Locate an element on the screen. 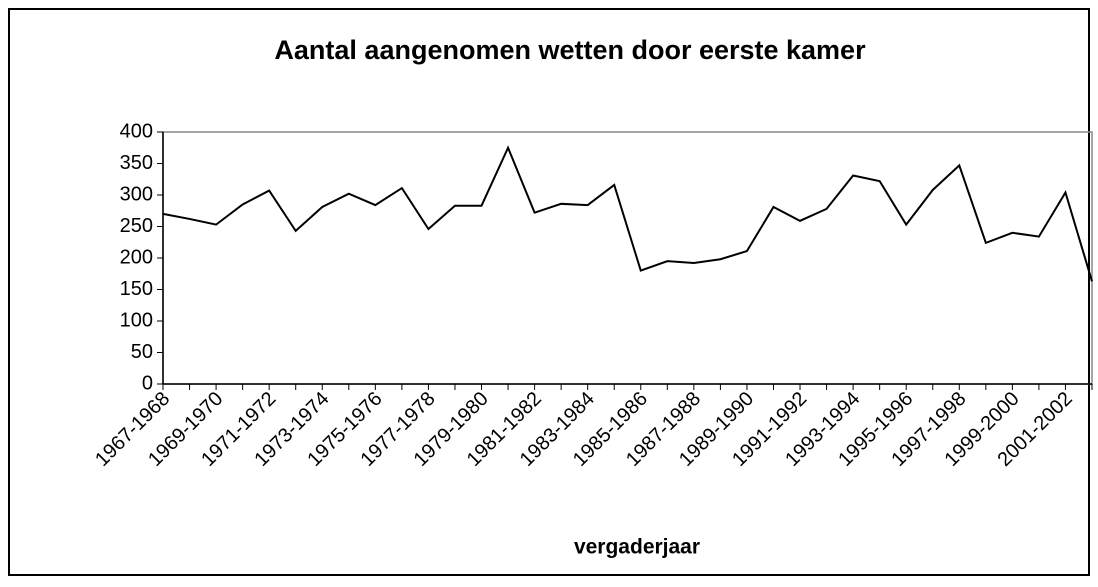 Image resolution: width=1098 pixels, height=587 pixels. y-tick-label: 100 is located at coordinates (136, 320).